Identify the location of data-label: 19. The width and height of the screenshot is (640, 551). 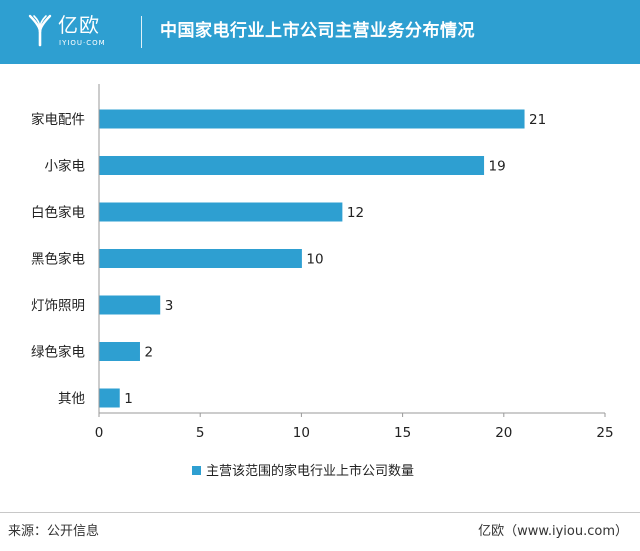
(497, 167).